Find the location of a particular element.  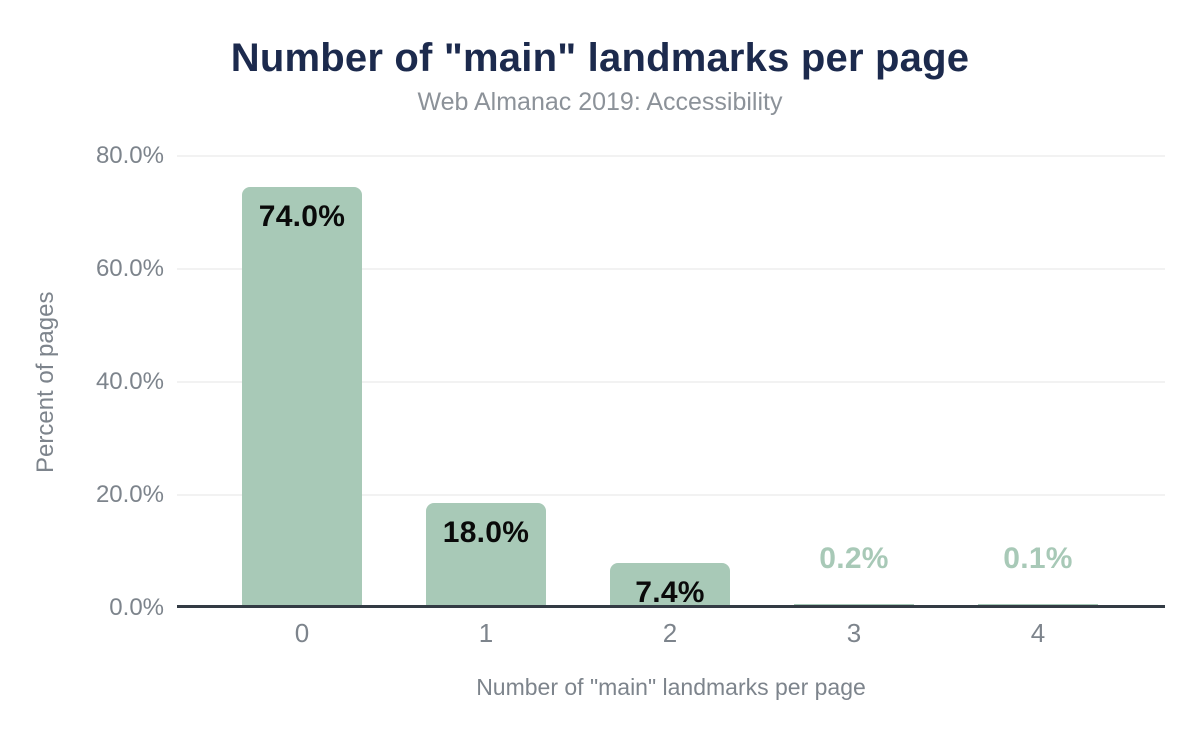

x-tick-label: 1 is located at coordinates (486, 633).